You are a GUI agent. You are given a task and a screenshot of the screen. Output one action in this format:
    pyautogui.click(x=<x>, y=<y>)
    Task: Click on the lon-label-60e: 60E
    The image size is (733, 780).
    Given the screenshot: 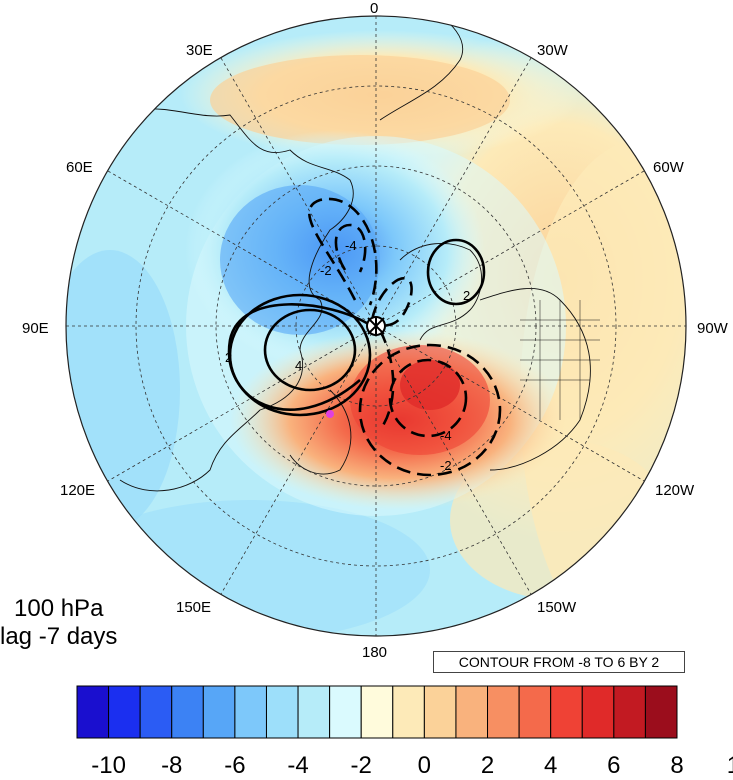 What is the action you would take?
    pyautogui.click(x=79, y=167)
    